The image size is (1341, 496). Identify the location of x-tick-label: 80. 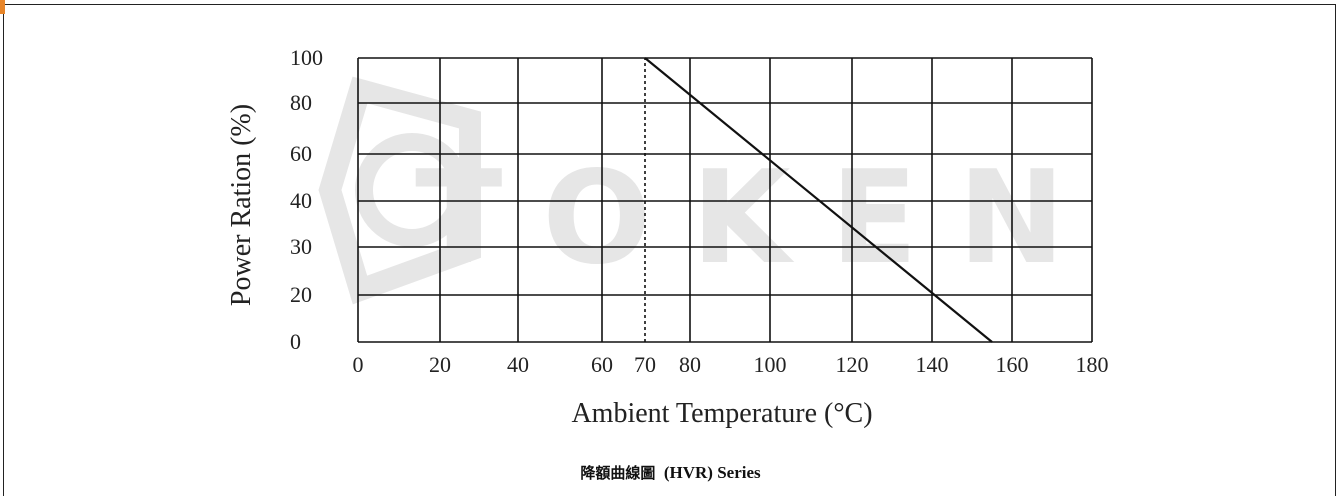
(690, 364).